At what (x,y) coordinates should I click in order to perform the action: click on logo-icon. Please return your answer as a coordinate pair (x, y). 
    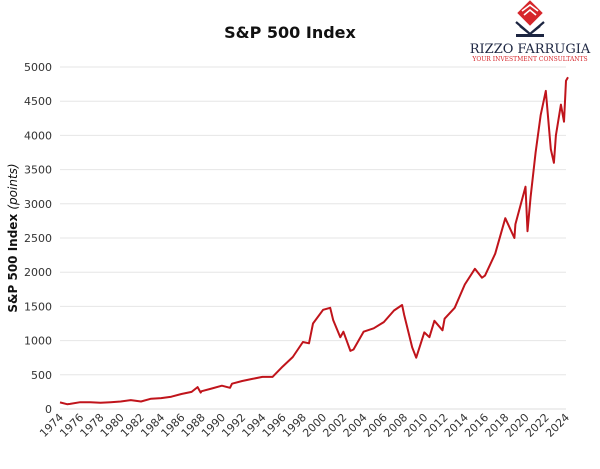
    Looking at the image, I should click on (530, 18).